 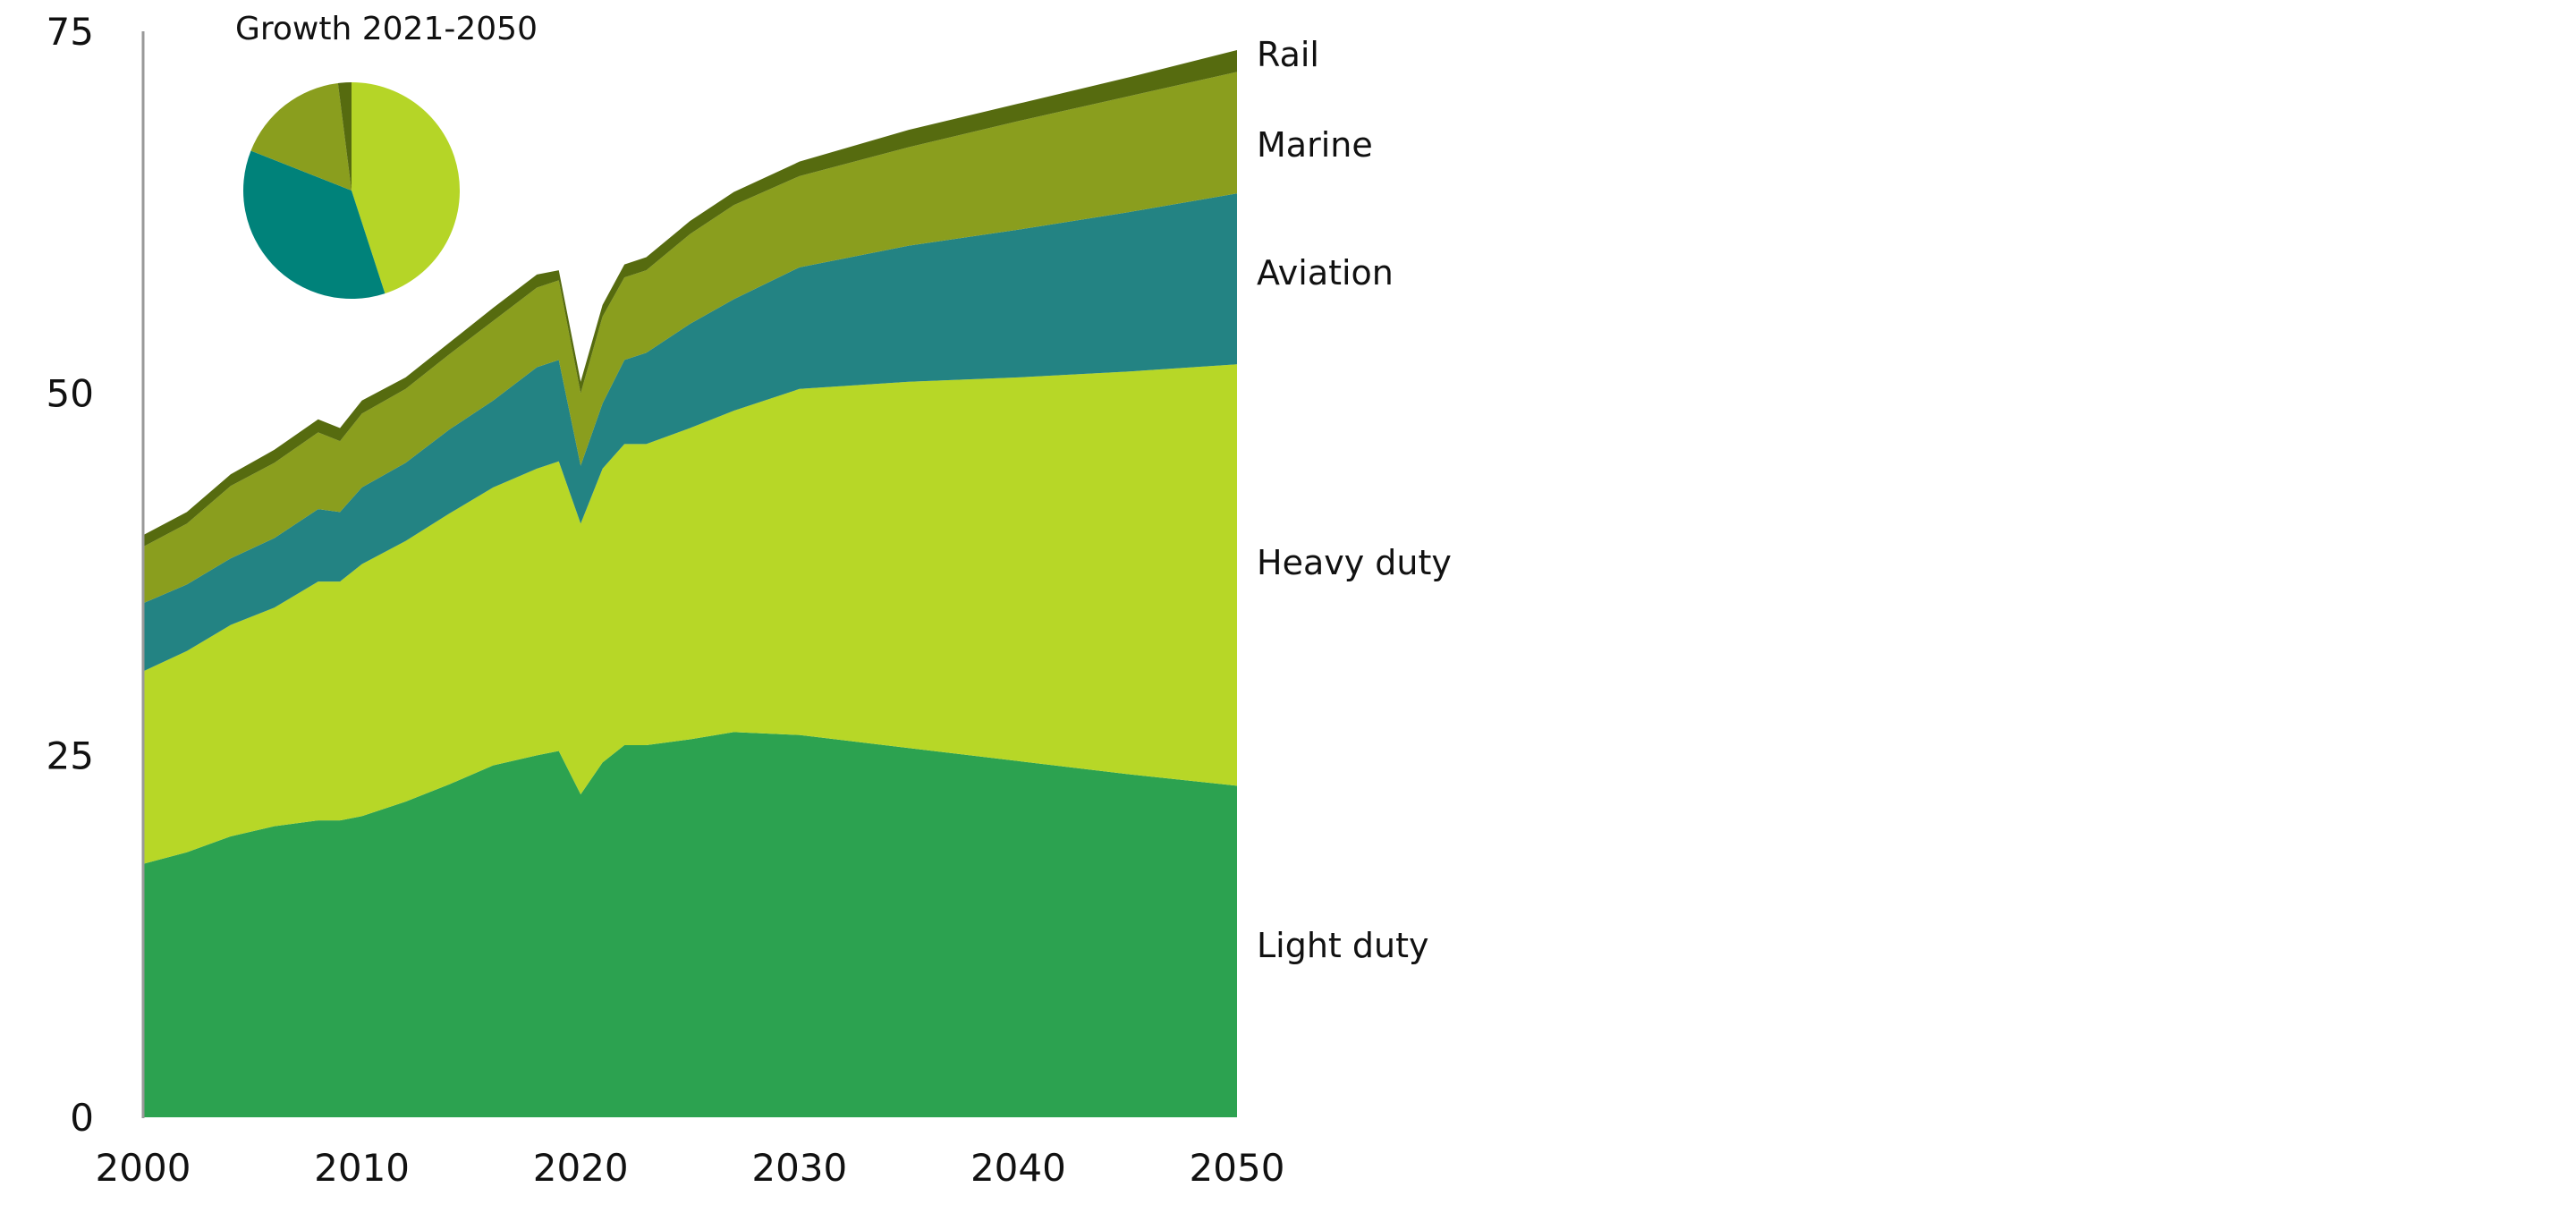 What do you see at coordinates (344, 136) in the screenshot?
I see `pie-slice-rail` at bounding box center [344, 136].